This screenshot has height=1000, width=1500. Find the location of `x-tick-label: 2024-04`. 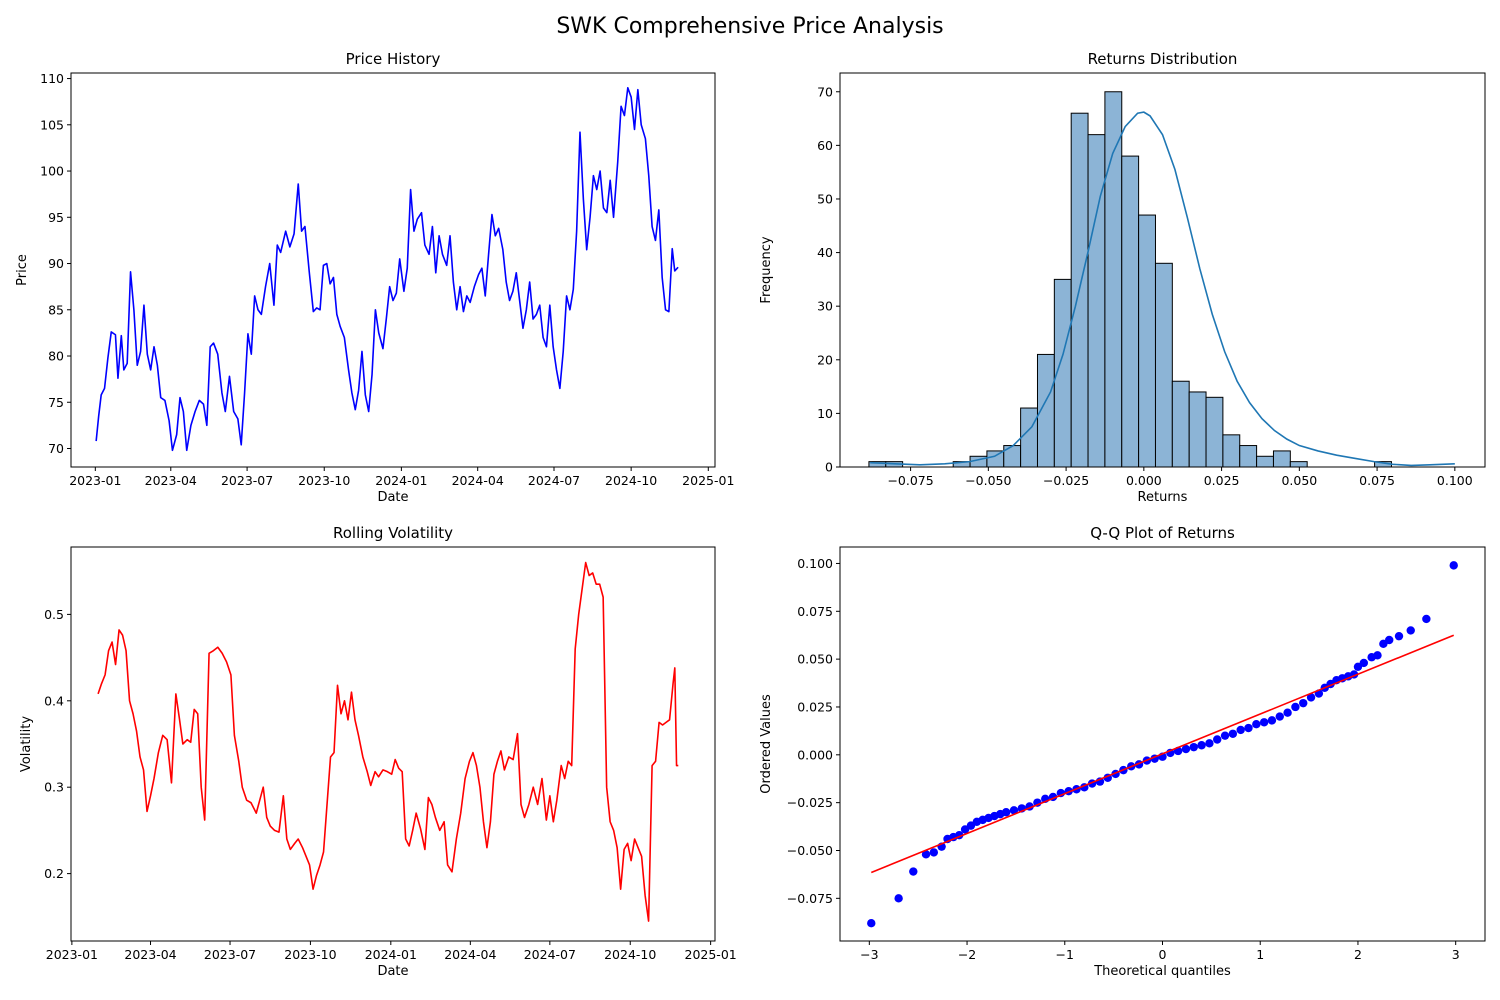

x-tick-label: 2024-04 is located at coordinates (470, 954).